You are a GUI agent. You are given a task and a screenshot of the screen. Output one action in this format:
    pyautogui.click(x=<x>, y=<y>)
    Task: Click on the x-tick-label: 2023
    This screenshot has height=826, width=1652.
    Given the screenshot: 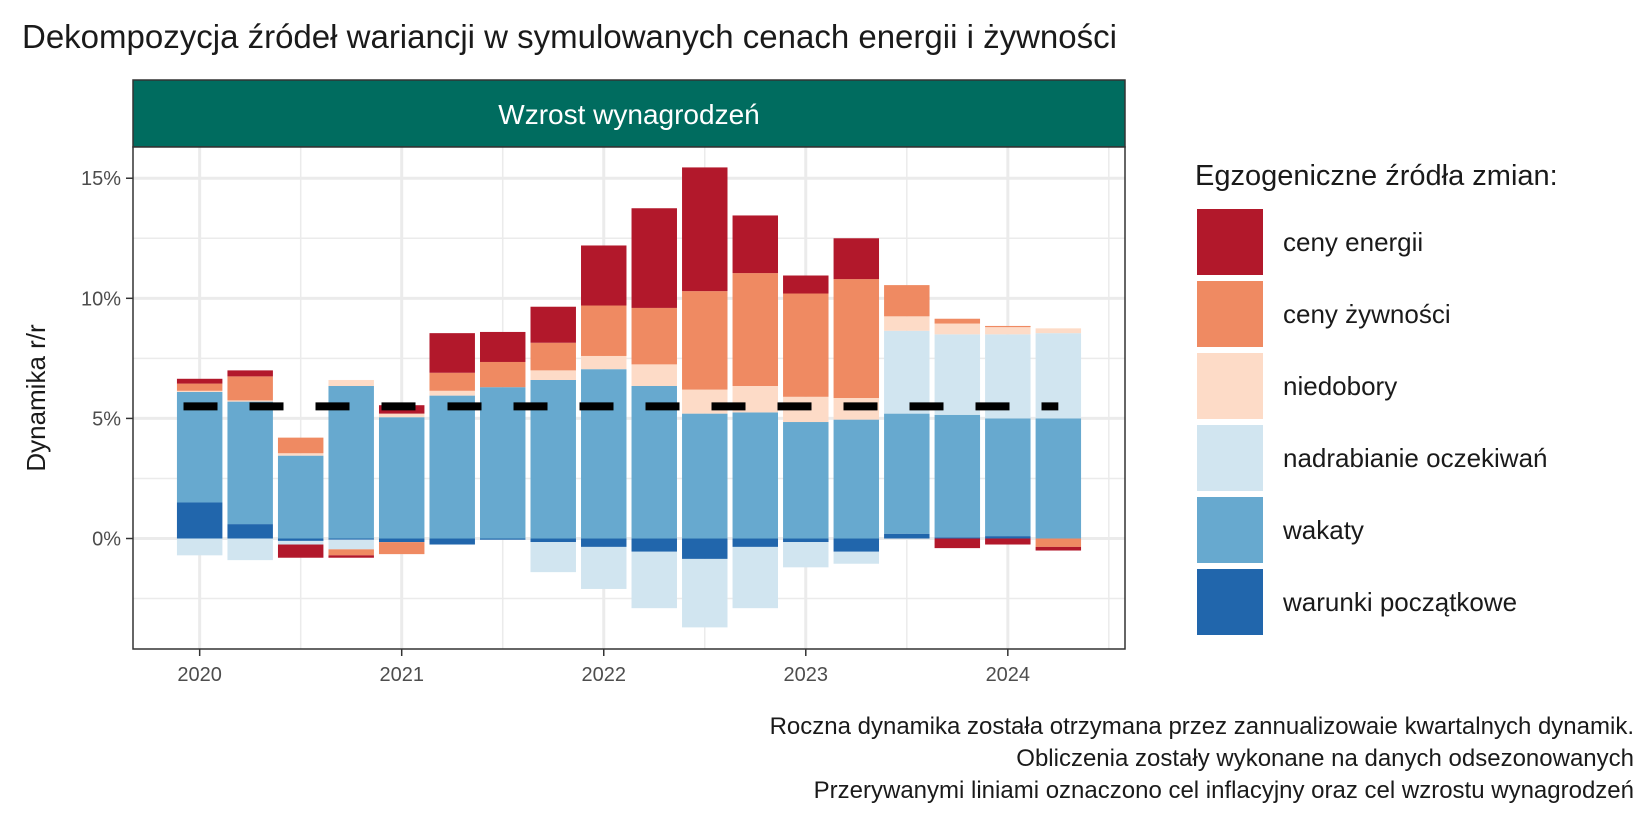 What is the action you would take?
    pyautogui.click(x=806, y=675)
    